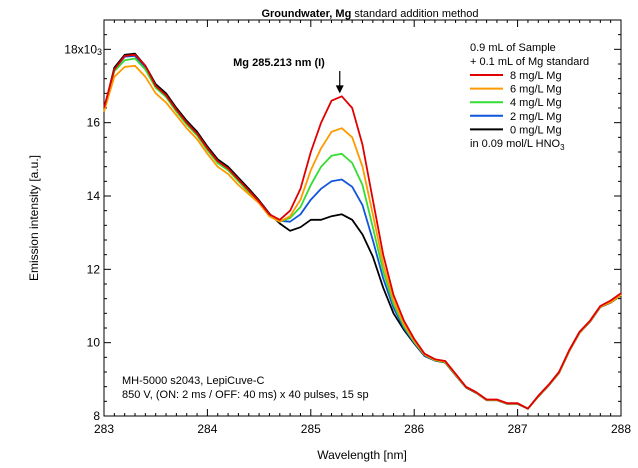  What do you see at coordinates (311, 429) in the screenshot?
I see `x-tick-label: 285` at bounding box center [311, 429].